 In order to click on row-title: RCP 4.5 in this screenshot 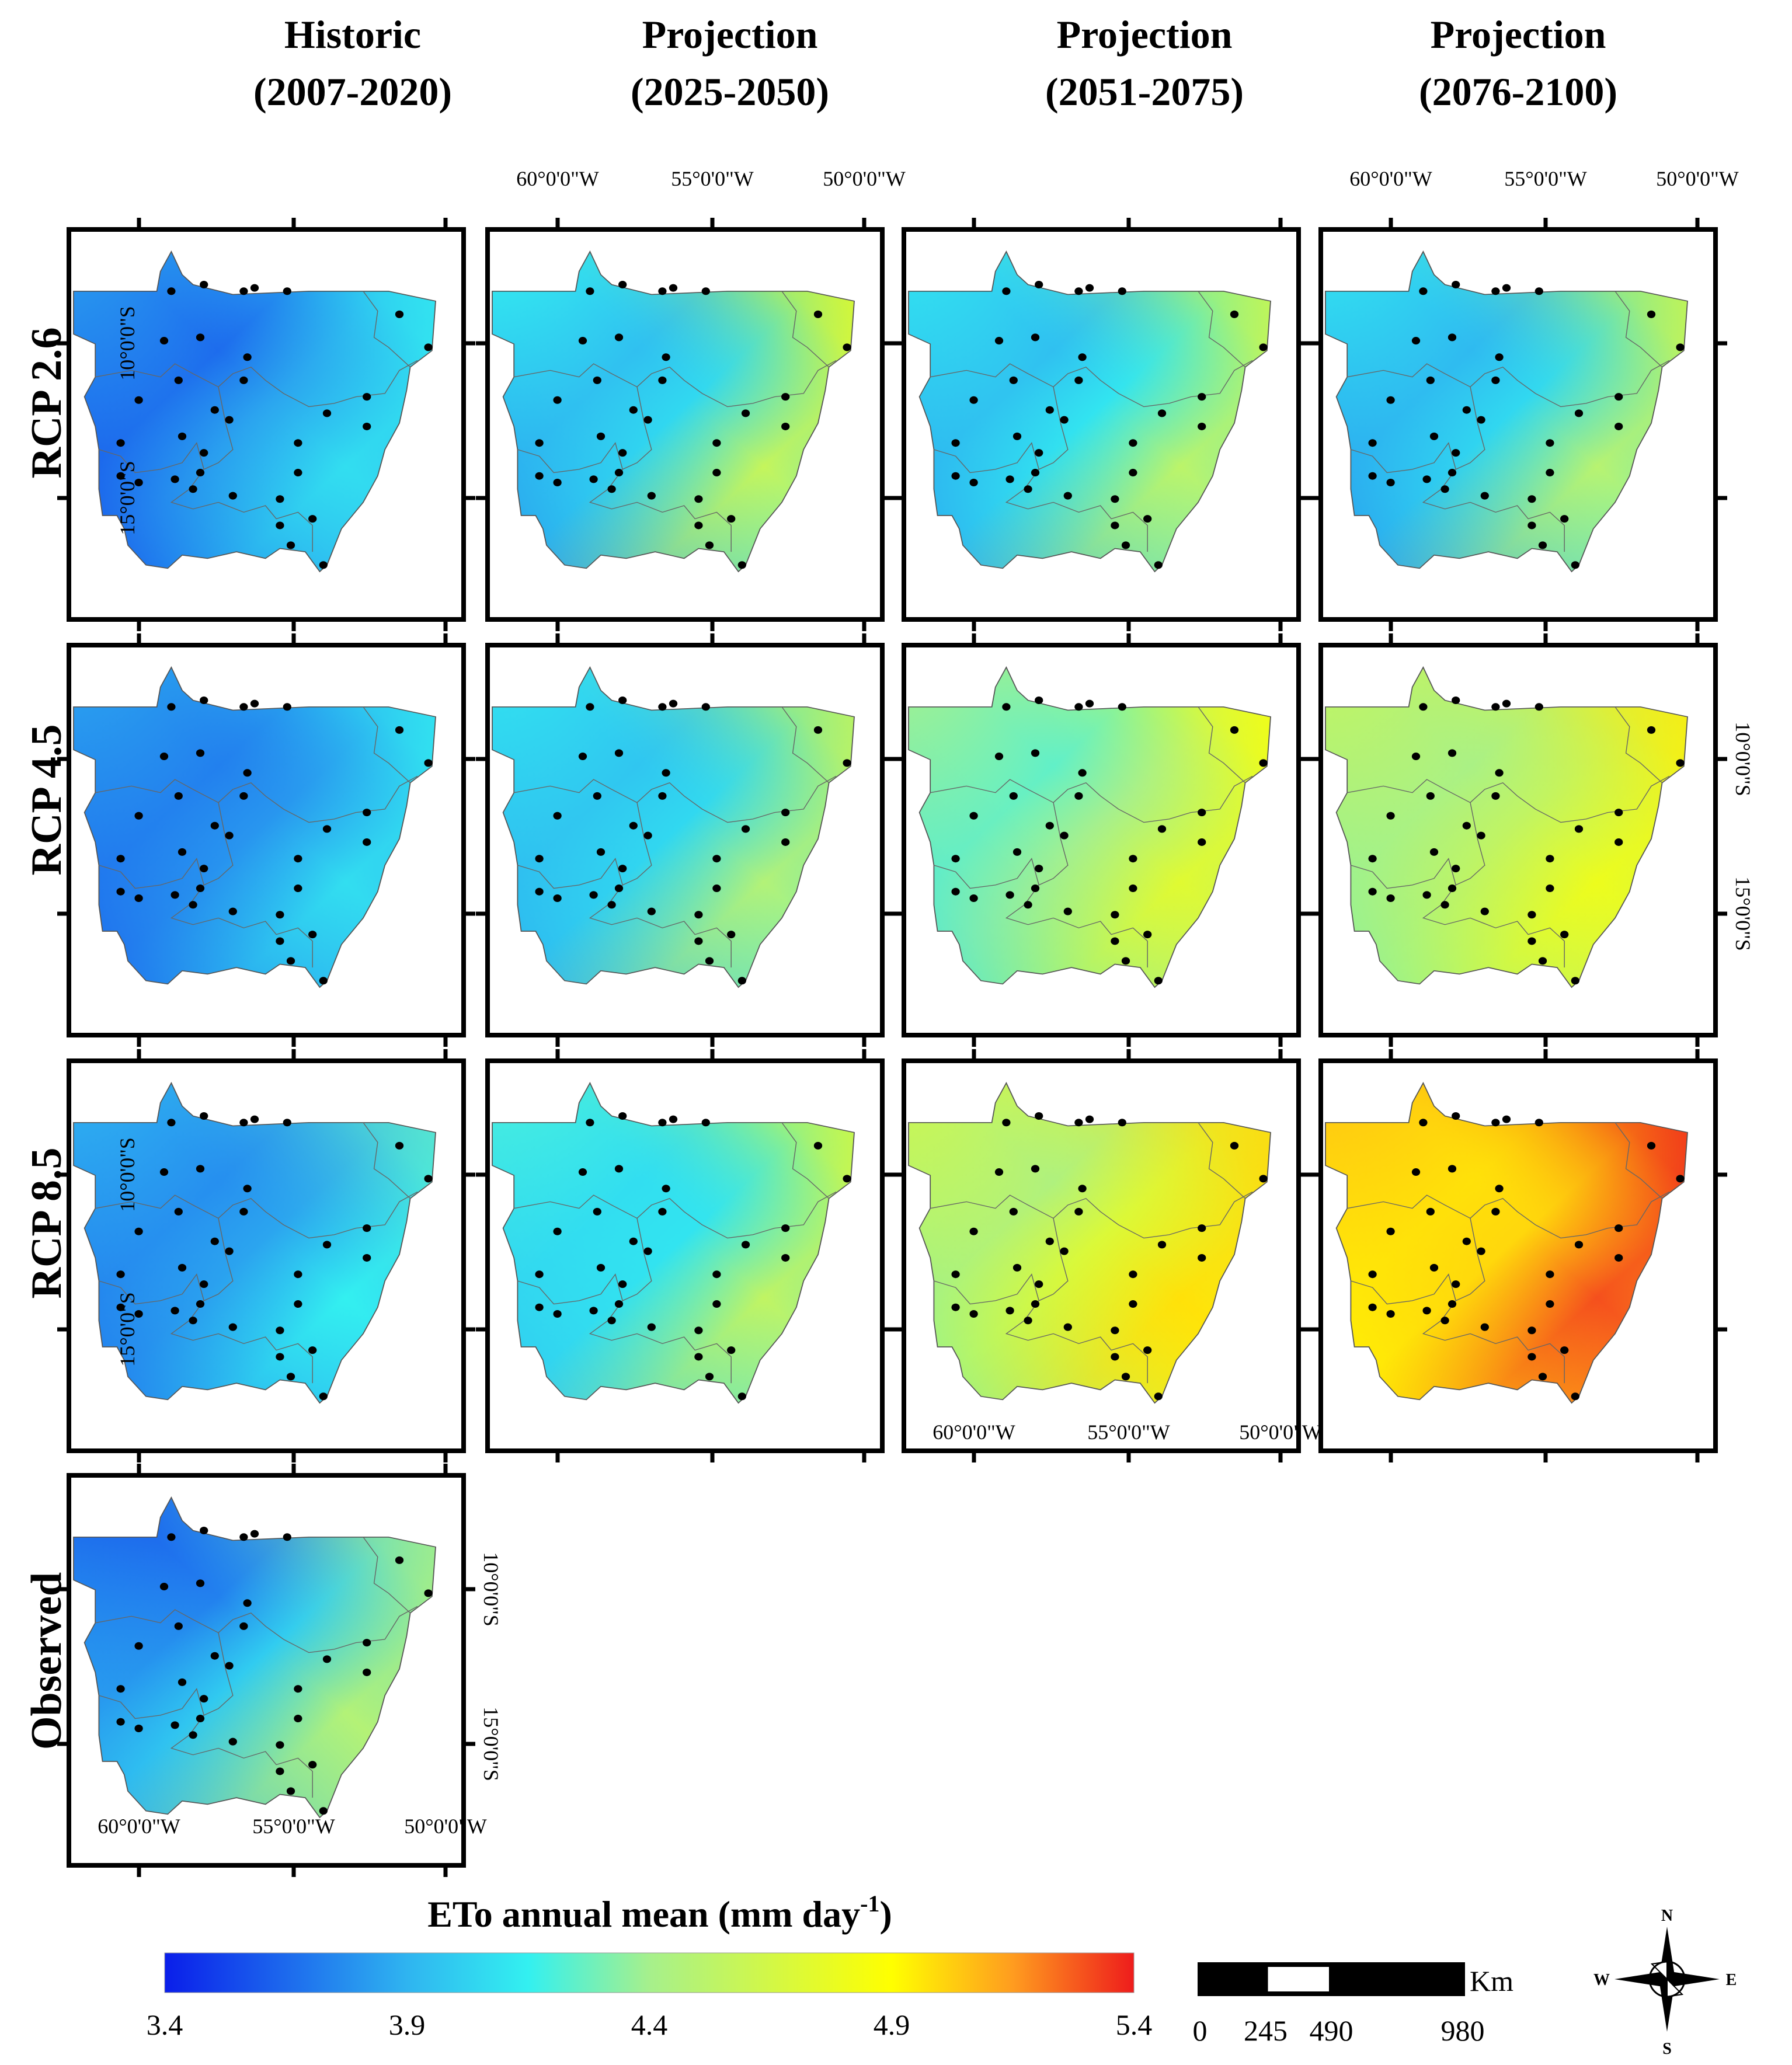, I will do `click(47, 801)`.